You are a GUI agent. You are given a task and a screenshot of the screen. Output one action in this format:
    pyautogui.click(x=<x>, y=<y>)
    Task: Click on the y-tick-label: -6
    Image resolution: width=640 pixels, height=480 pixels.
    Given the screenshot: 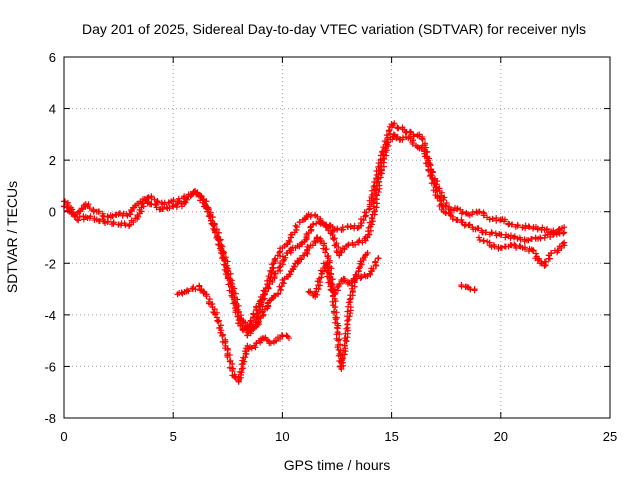 What is the action you would take?
    pyautogui.click(x=50, y=366)
    